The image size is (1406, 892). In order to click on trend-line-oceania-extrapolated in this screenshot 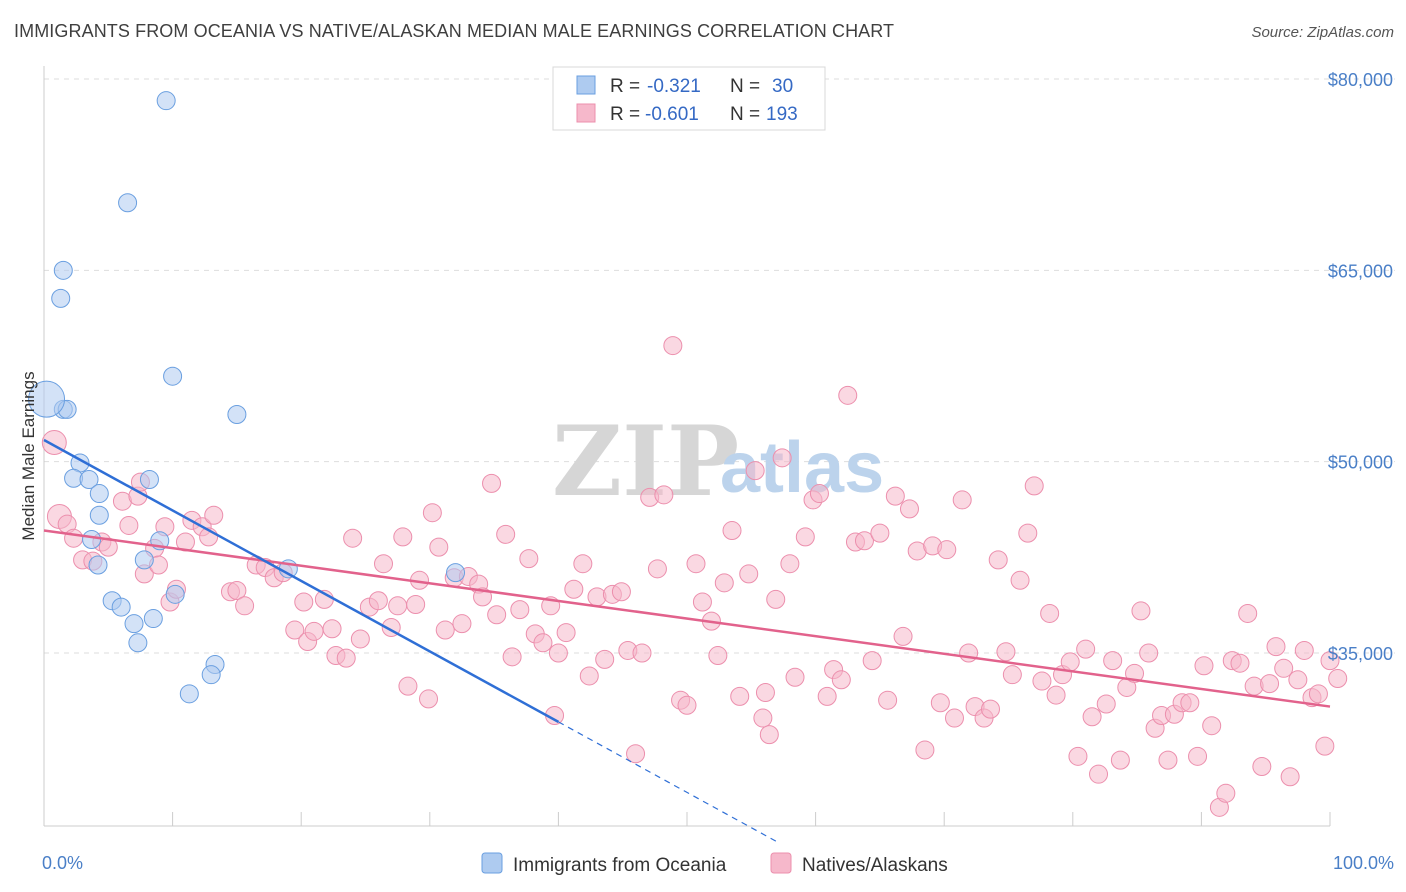, I will do `click(668, 782)`.